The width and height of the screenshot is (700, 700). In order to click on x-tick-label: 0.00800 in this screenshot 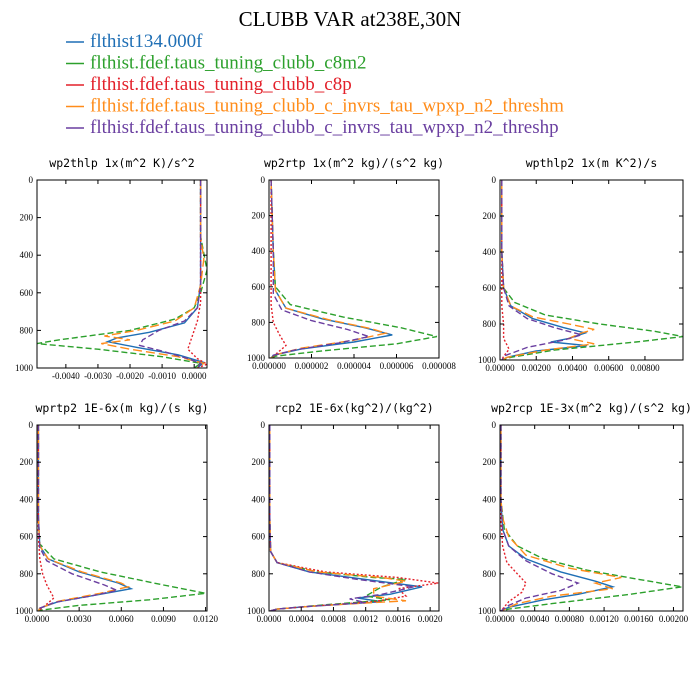, I will do `click(645, 368)`.